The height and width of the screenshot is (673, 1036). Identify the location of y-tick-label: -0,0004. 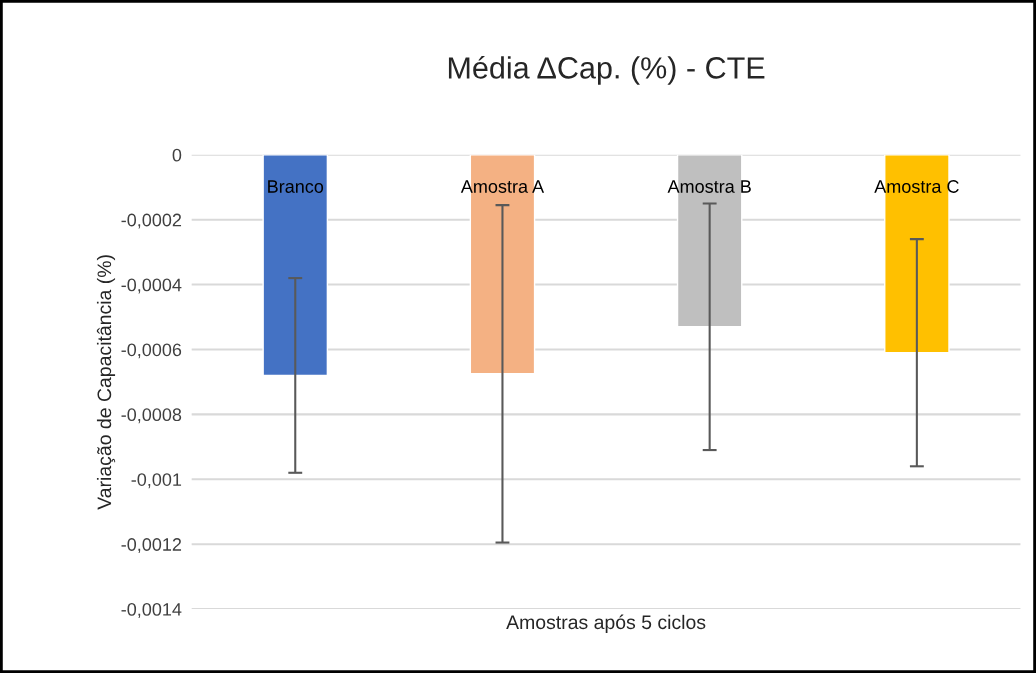
(151, 286).